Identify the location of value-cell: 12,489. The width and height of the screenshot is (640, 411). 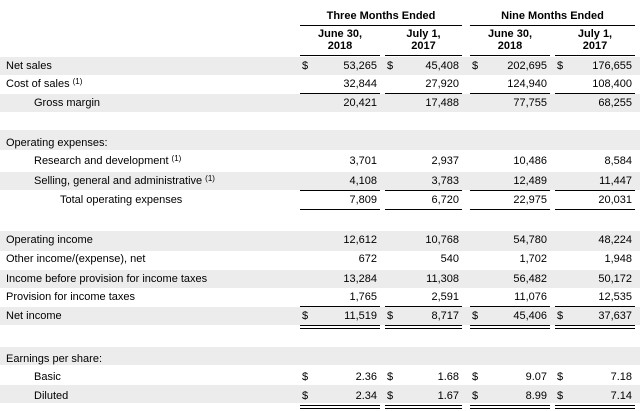
(530, 181).